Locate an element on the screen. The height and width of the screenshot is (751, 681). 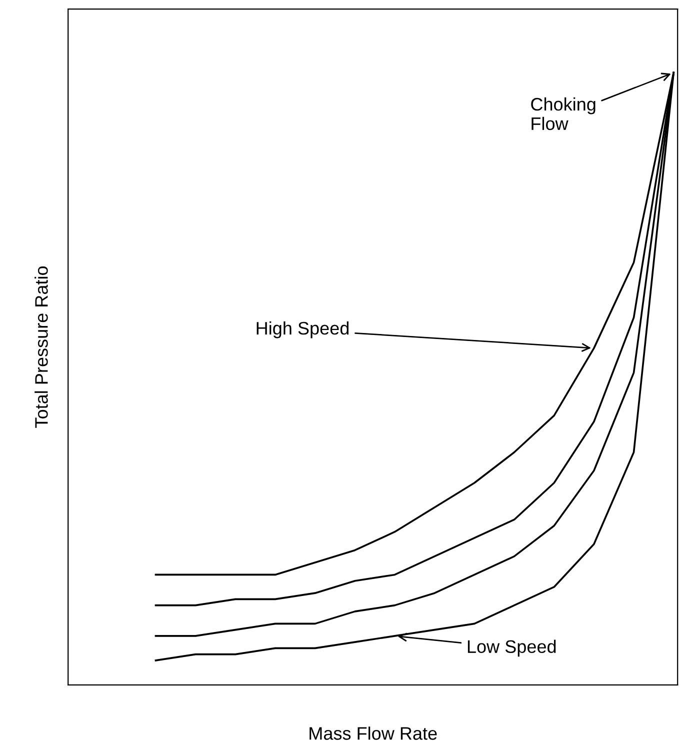
annotation: Choking Flow is located at coordinates (563, 113).